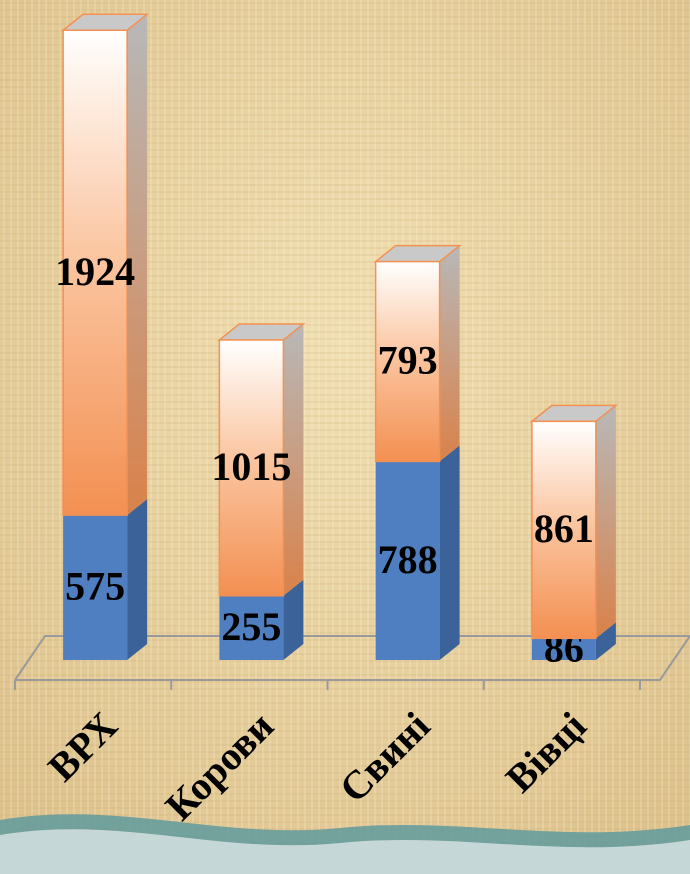  Describe the element at coordinates (352, 658) in the screenshot. I see `floor` at that location.